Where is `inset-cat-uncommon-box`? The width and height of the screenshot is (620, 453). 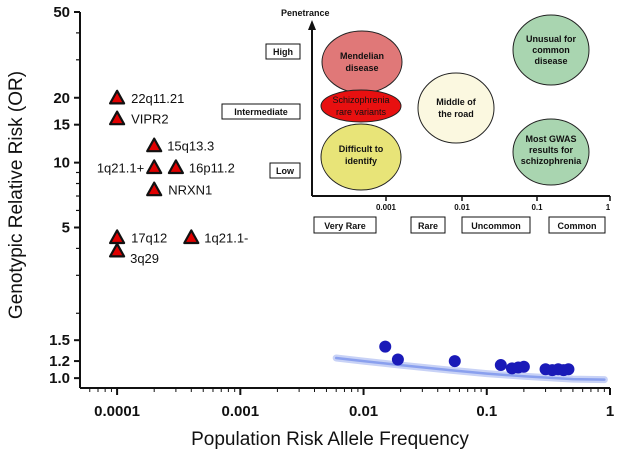 inset-cat-uncommon-box is located at coordinates (496, 225).